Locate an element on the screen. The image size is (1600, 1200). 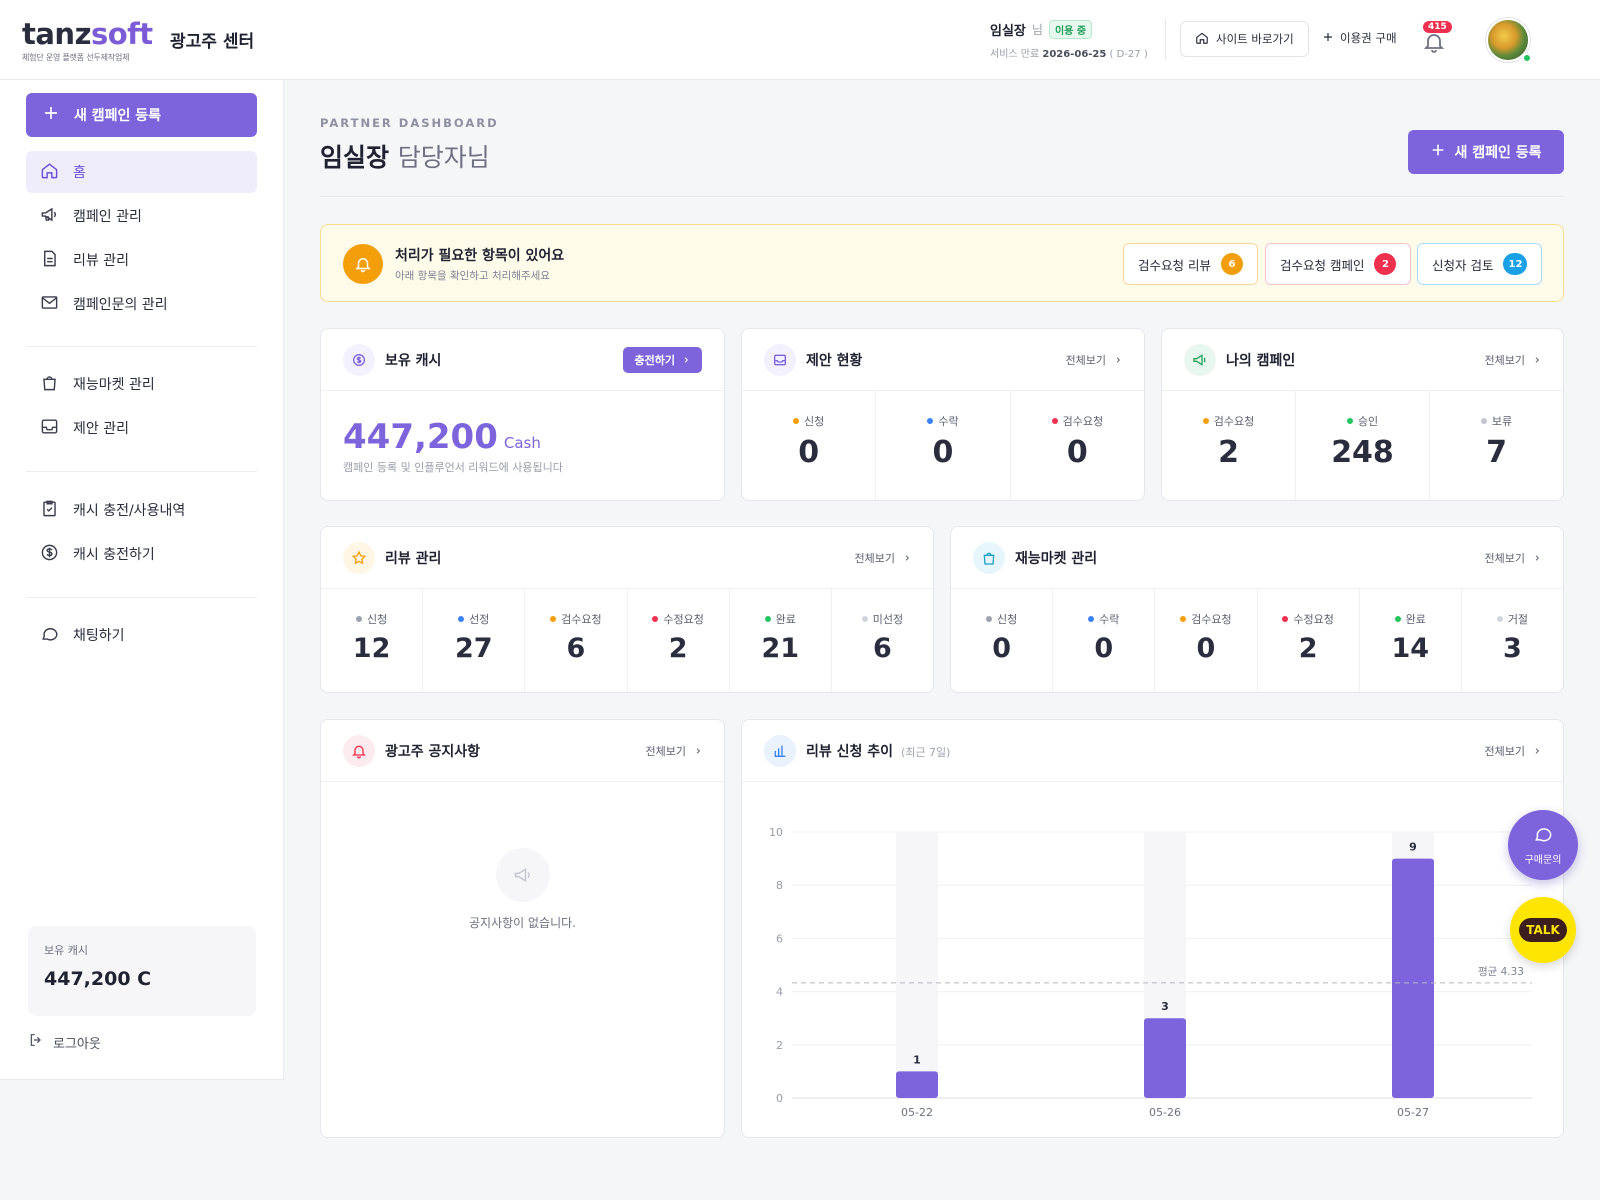
stat-item: 거절 3 is located at coordinates (1512, 640).